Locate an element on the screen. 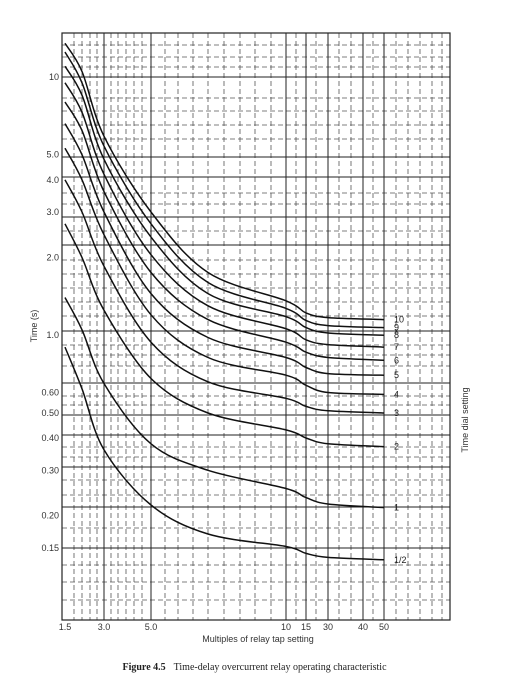 The height and width of the screenshot is (700, 509). x-tick-label: 1.5 is located at coordinates (65, 627).